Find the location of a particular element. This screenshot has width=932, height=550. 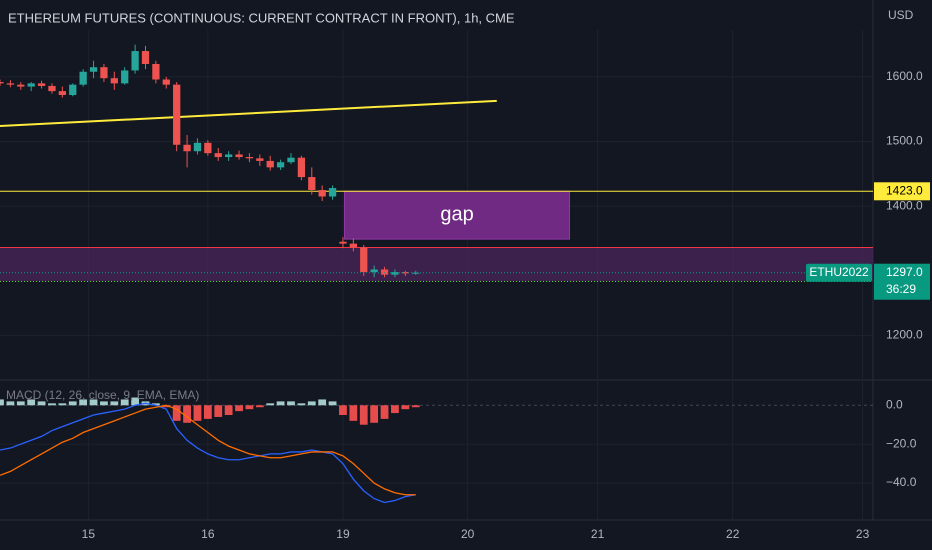

trendline is located at coordinates (248, 113).